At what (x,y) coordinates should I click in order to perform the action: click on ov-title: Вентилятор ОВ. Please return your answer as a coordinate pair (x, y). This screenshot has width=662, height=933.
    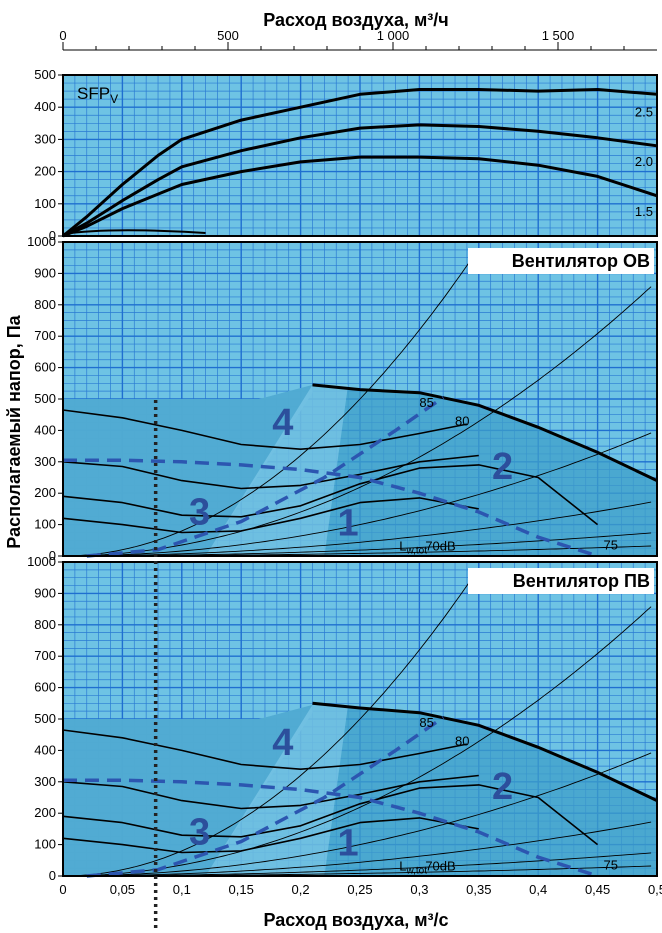
    Looking at the image, I should click on (581, 261).